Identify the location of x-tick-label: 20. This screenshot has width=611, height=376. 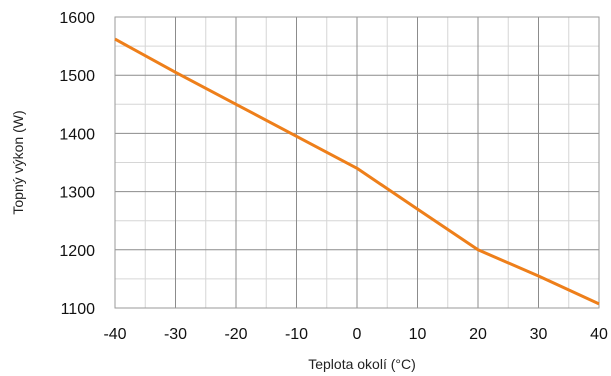
(478, 334).